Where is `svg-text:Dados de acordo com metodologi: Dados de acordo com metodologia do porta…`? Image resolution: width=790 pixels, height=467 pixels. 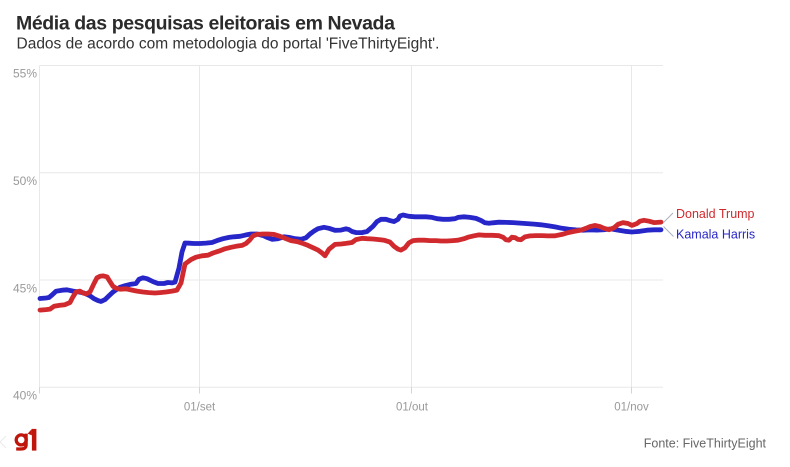 svg-text:Dados de acordo com metodologi: Dados de acordo com metodologia do porta… is located at coordinates (228, 43).